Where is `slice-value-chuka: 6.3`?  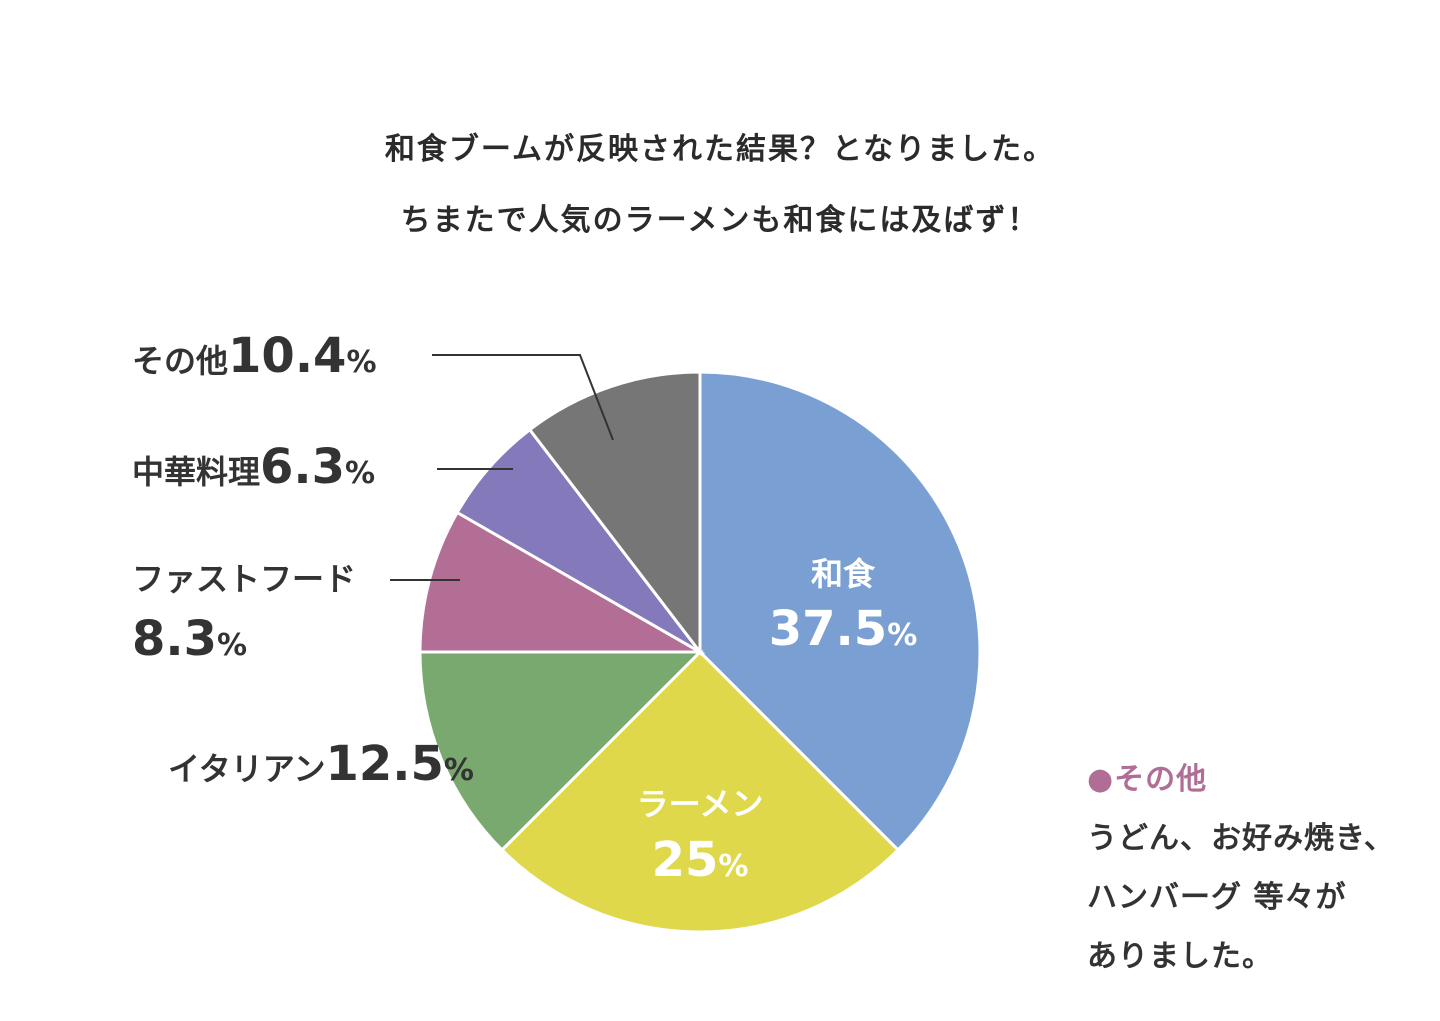
slice-value-chuka: 6.3 is located at coordinates (302, 467).